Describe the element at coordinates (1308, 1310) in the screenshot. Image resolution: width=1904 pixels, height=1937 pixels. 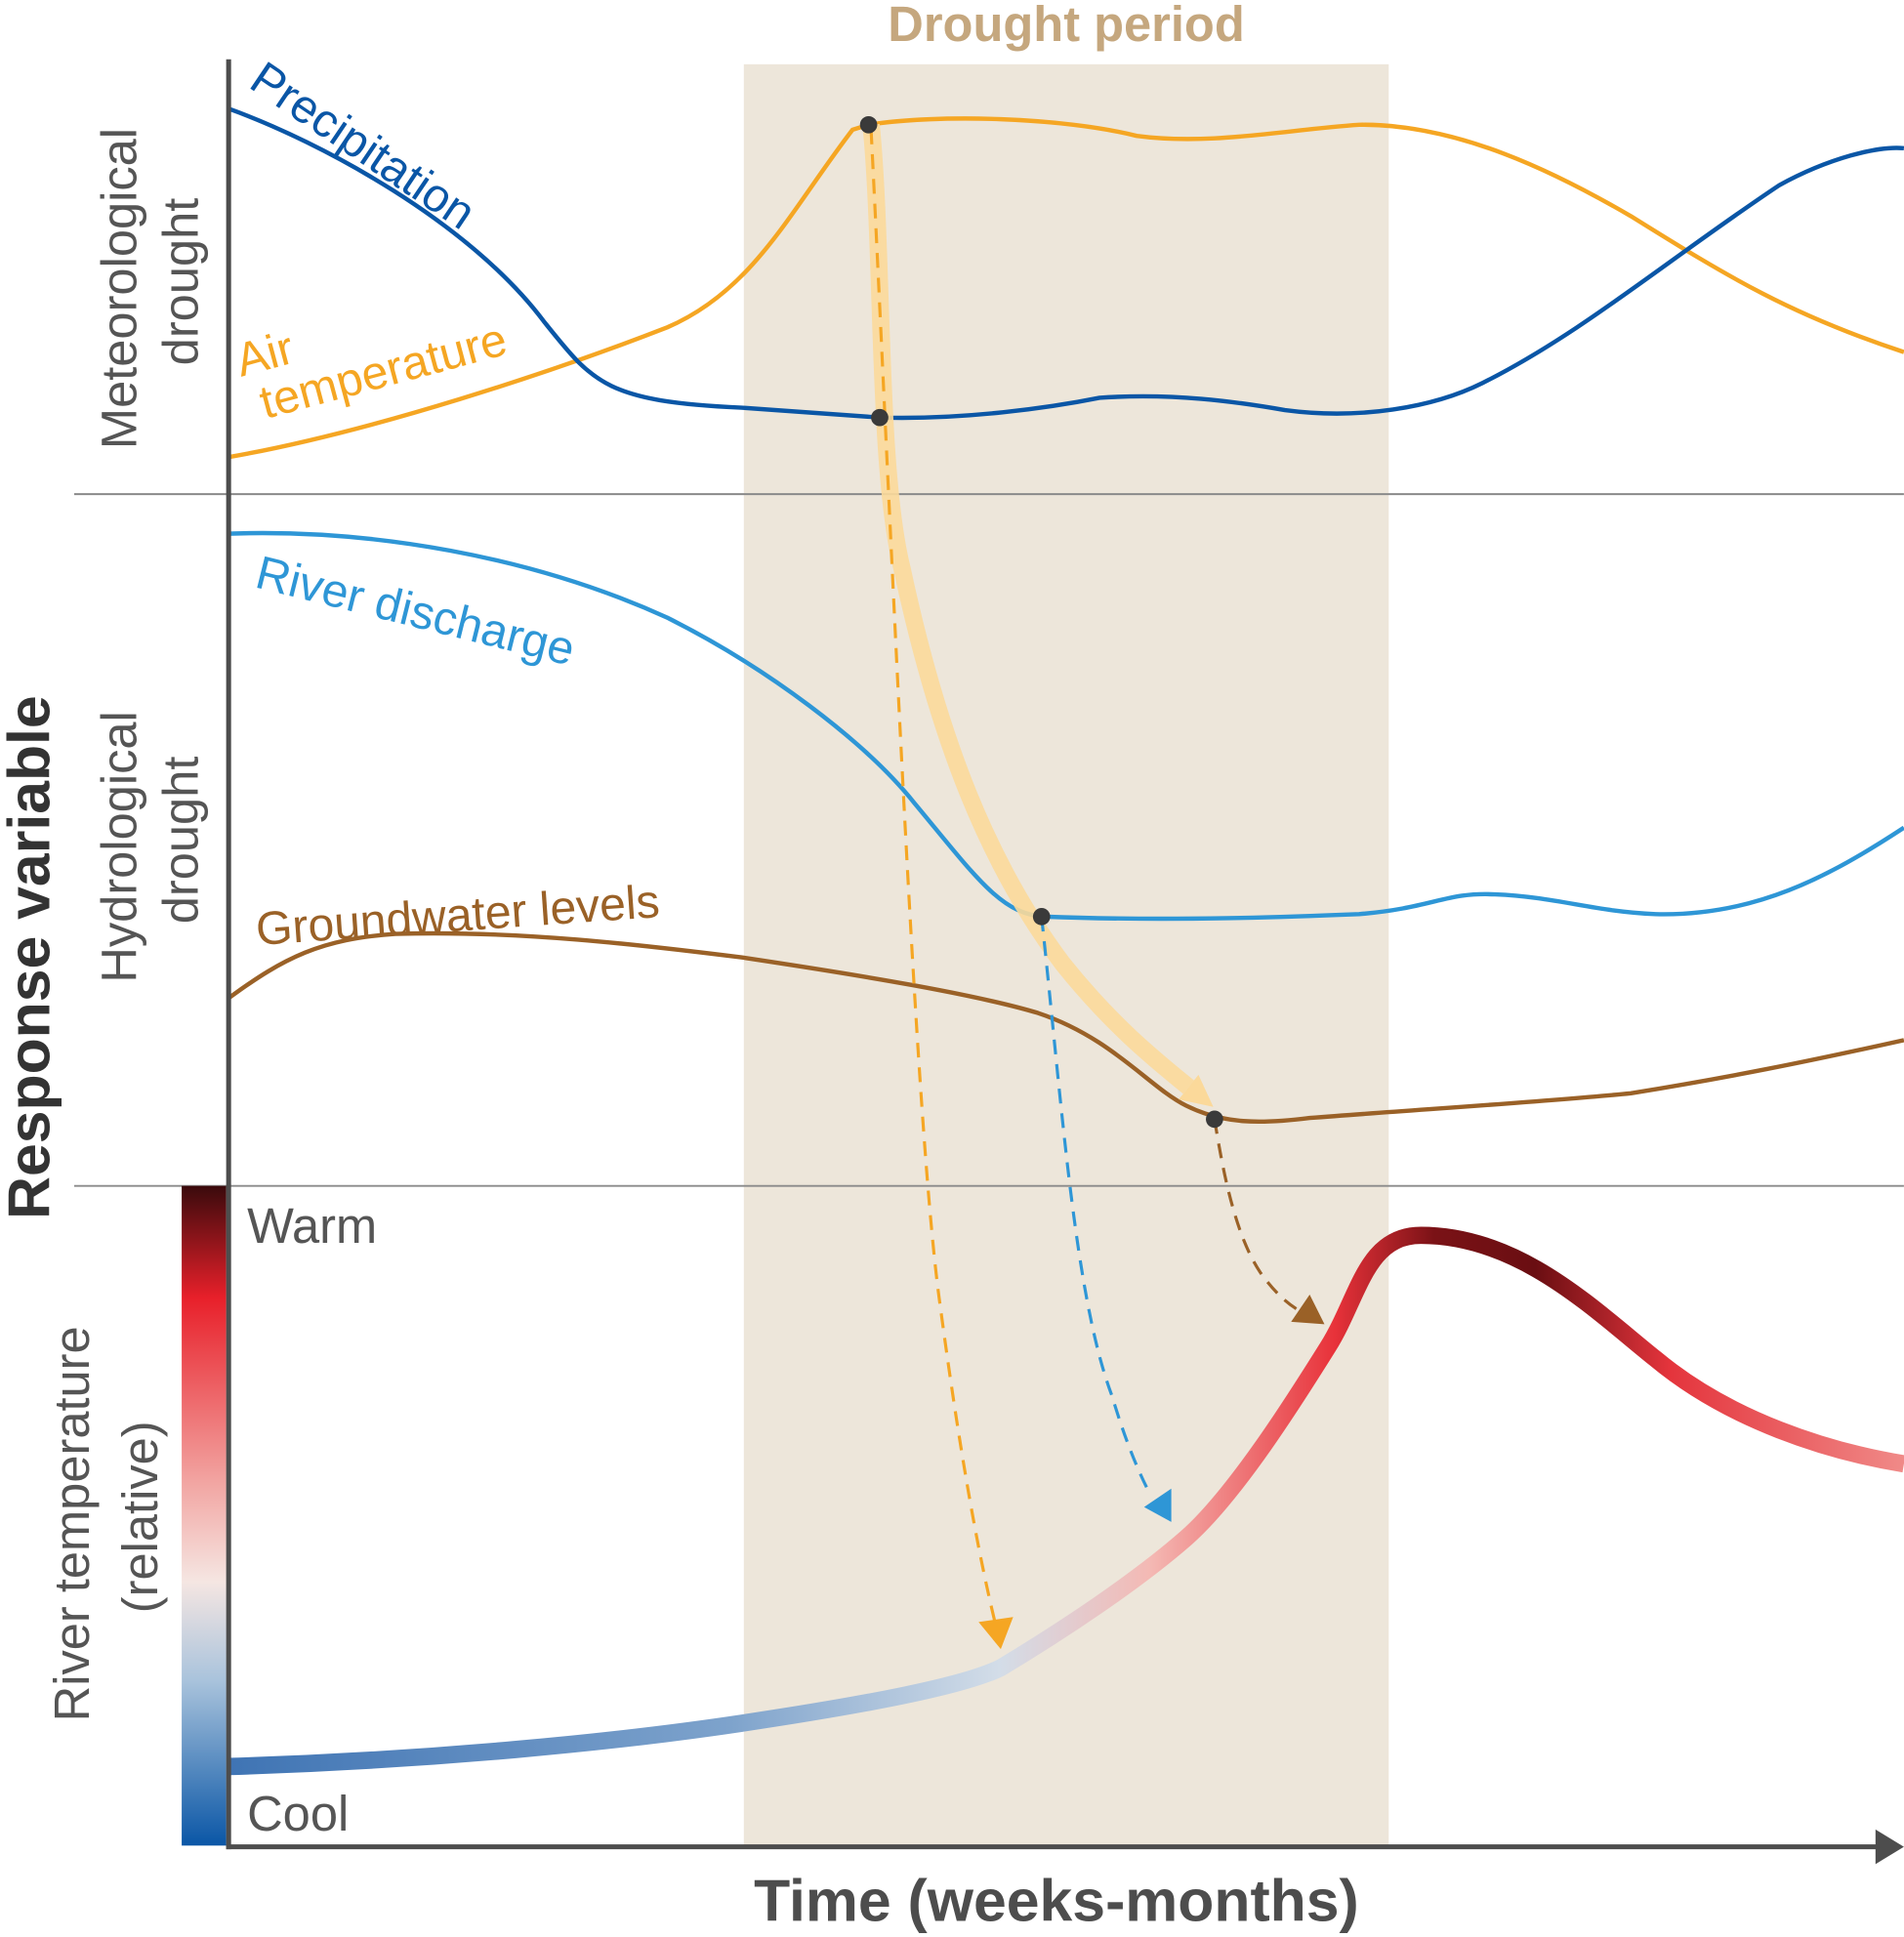
I see `brown-arrowhead-icon` at that location.